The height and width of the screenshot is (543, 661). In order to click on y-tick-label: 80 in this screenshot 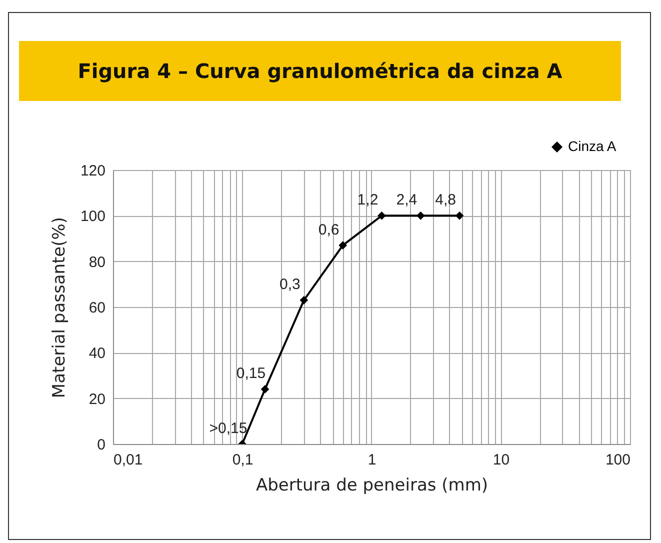, I will do `click(97, 262)`.